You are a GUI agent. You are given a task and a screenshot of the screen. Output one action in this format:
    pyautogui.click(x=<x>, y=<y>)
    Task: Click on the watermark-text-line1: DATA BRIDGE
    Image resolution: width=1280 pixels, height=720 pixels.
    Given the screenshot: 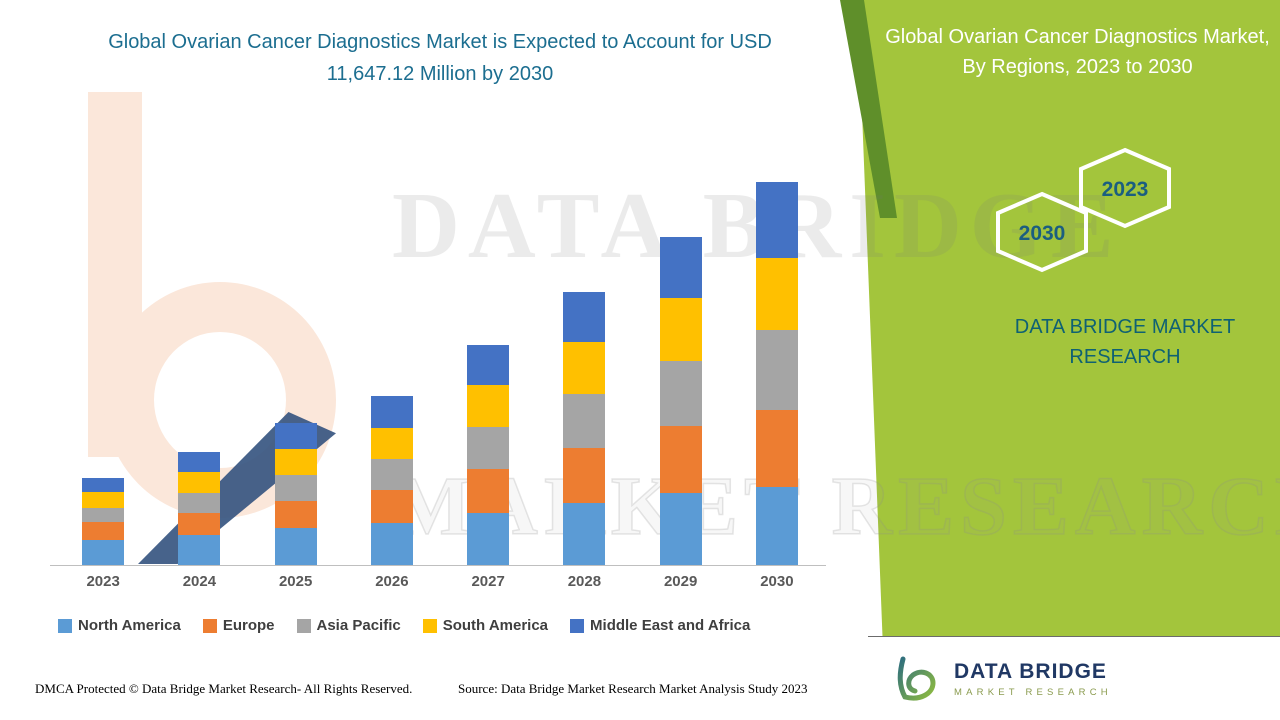 What is the action you would take?
    pyautogui.click(x=757, y=226)
    